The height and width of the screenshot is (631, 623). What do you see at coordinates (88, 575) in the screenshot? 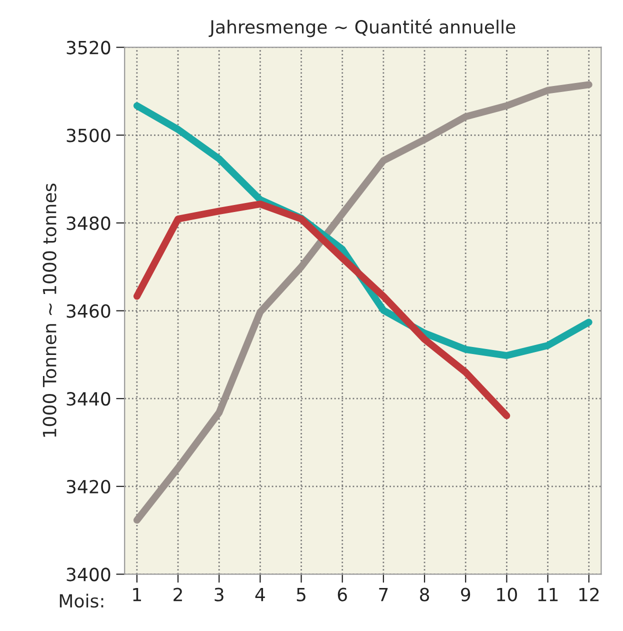
I see `y-tick-label: 3400` at bounding box center [88, 575].